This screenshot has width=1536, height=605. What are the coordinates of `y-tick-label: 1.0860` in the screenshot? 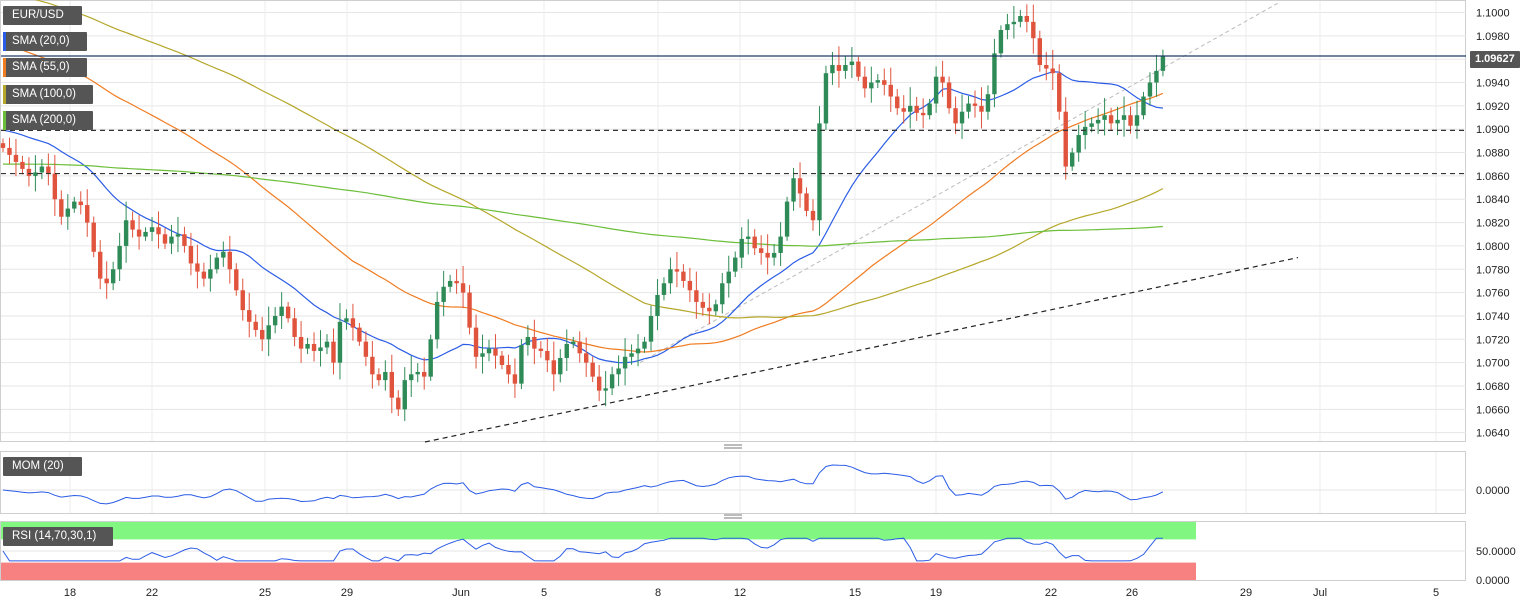 It's located at (1493, 177).